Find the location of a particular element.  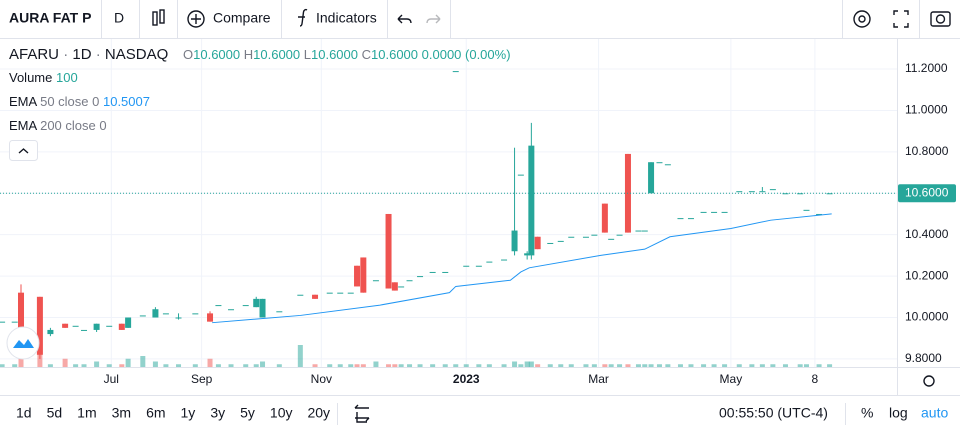

x-tick-label: Jul is located at coordinates (111, 379).